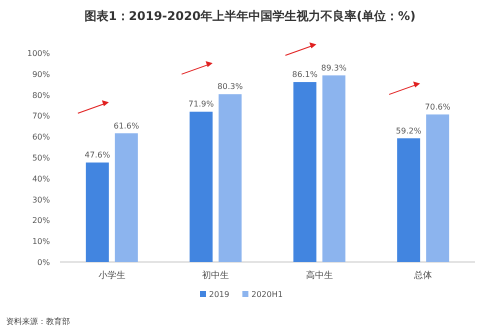  I want to click on data-label: 59.2%, so click(409, 131).